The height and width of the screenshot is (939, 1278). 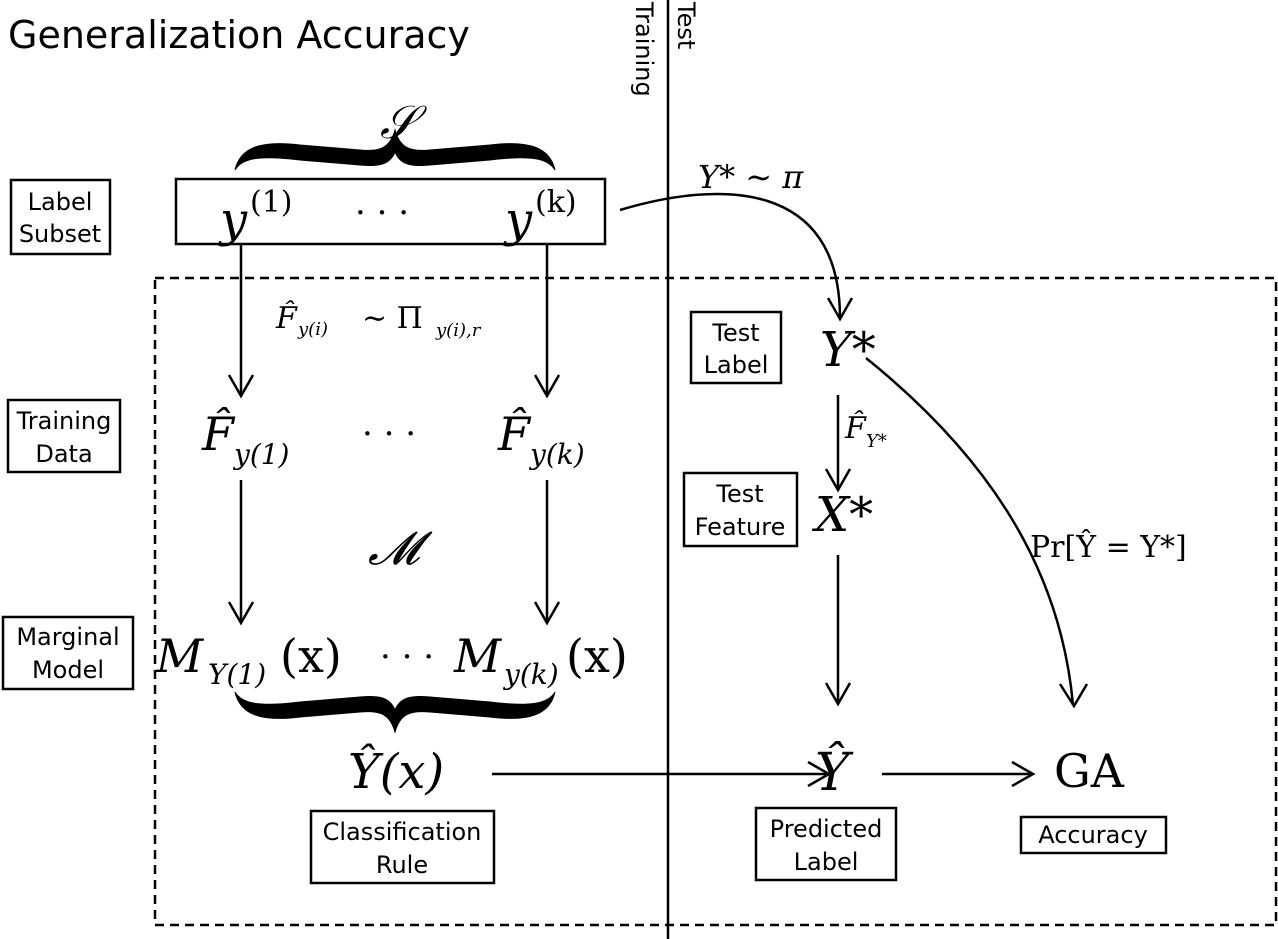 I want to click on probability-label: Pr[Ŷ = Y*], so click(x=1108, y=547).